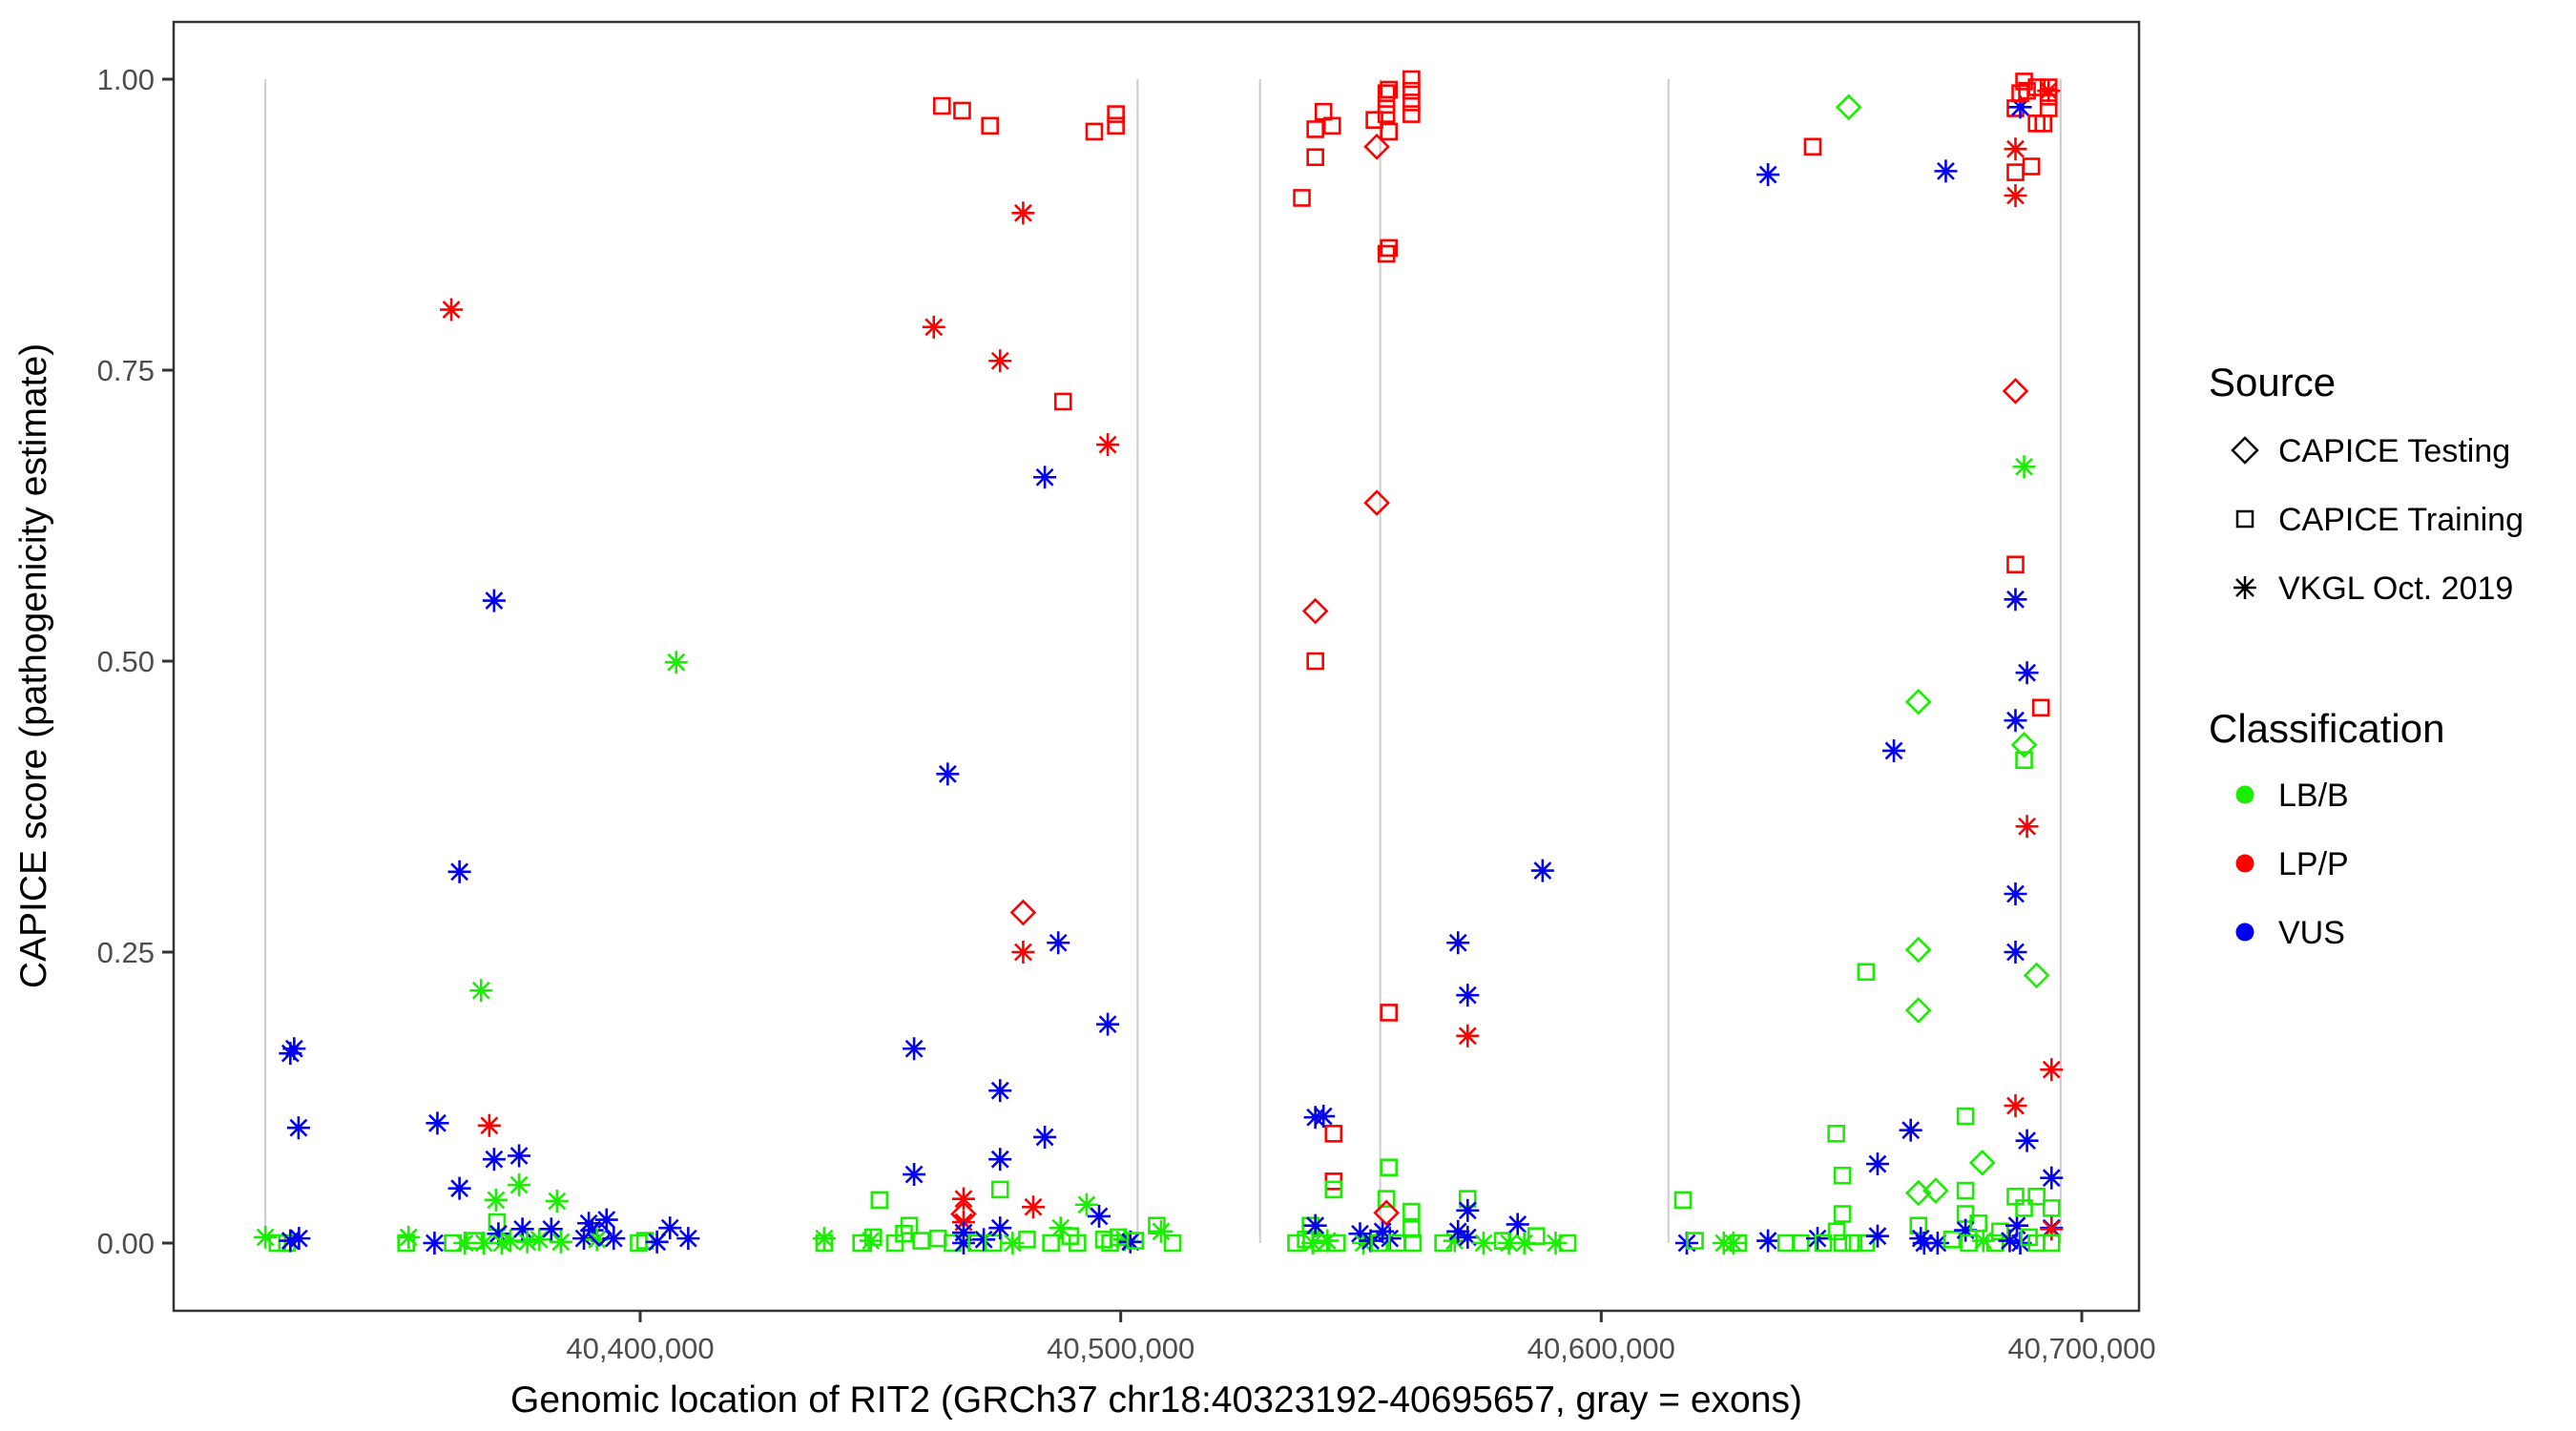  What do you see at coordinates (2245, 450) in the screenshot?
I see `diamond-icon` at bounding box center [2245, 450].